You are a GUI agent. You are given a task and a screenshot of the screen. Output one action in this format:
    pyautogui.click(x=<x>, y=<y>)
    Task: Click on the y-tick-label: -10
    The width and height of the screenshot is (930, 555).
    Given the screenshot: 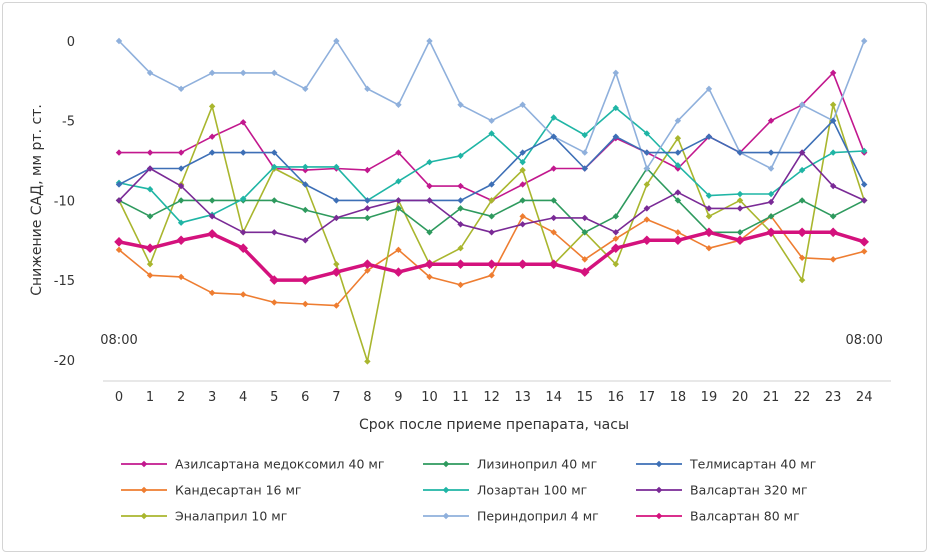 What is the action you would take?
    pyautogui.click(x=64, y=201)
    